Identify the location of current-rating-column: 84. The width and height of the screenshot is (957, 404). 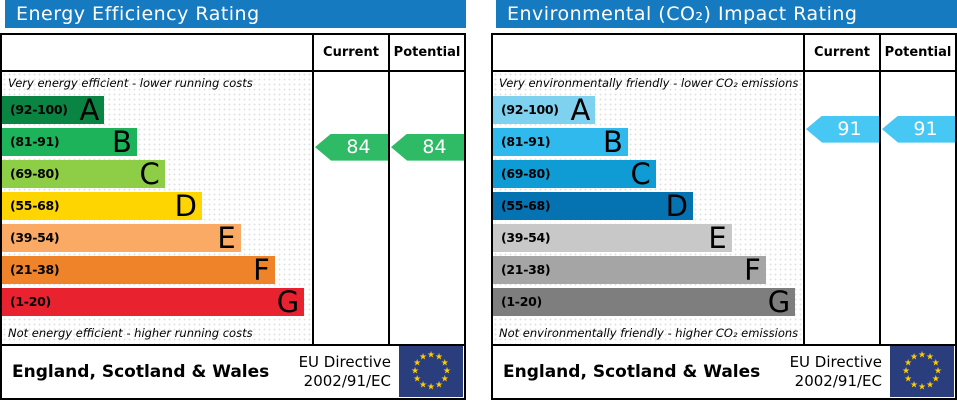
(350, 207).